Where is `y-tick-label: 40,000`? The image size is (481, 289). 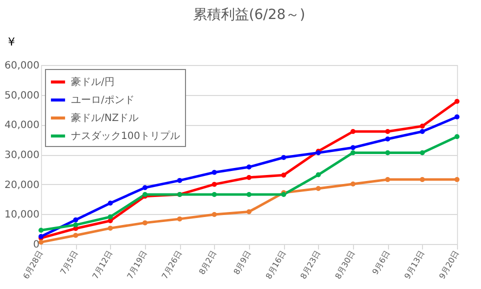
y-tick-label: 40,000 is located at coordinates (22, 126).